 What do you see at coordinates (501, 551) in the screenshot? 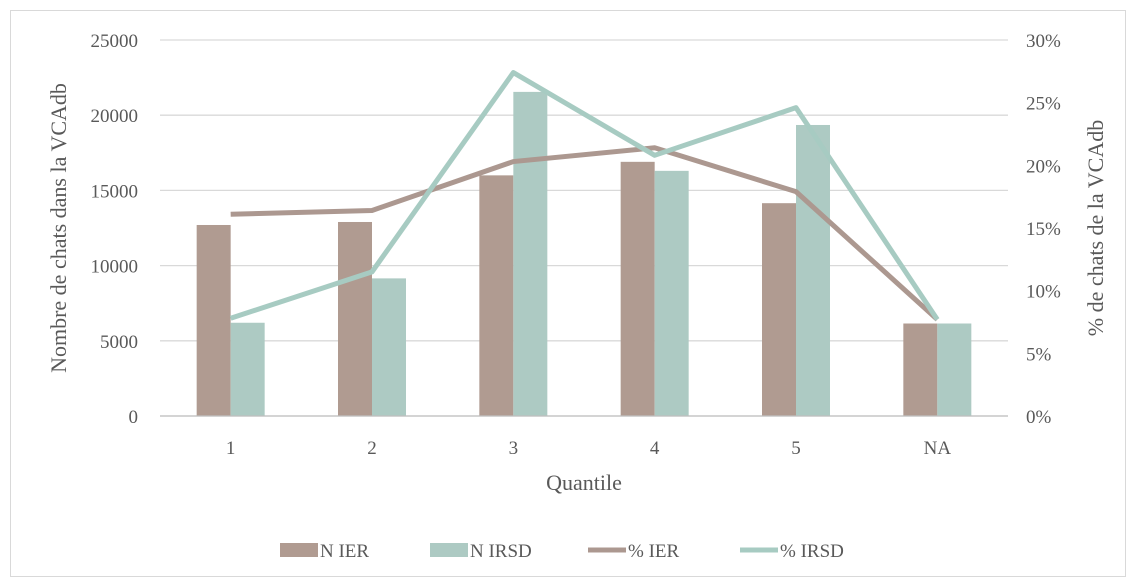
I see `legend-label: N IRSD` at bounding box center [501, 551].